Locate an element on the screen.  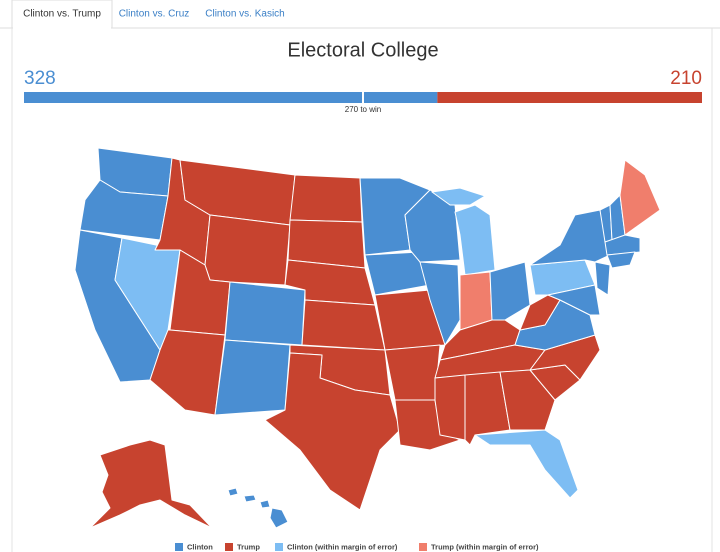
legend-label: Trump (within margin of error) is located at coordinates (485, 546).